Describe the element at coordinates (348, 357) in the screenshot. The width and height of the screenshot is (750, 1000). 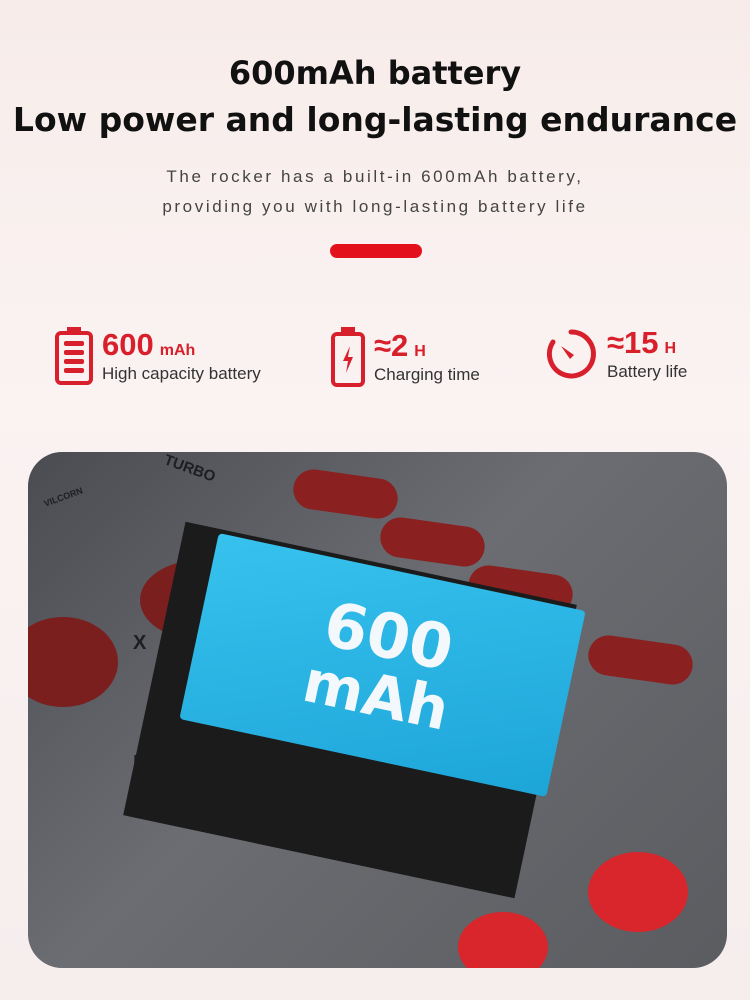
I see `battery-charging-icon` at that location.